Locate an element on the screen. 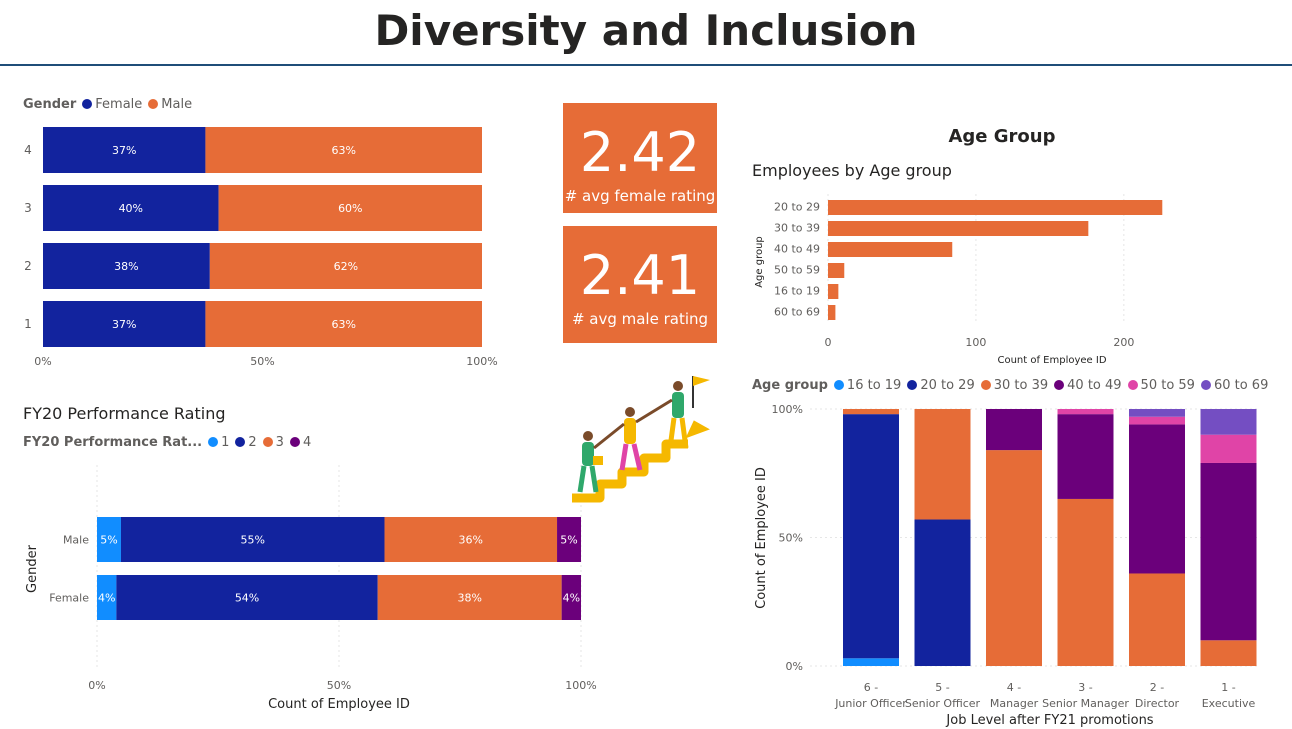 The width and height of the screenshot is (1292, 729). gender-by-rating-chart: 4 37% 63% 3 40% 60% 2 38% 62% 1 37% 63% 0% 50% 100% is located at coordinates (265, 245).